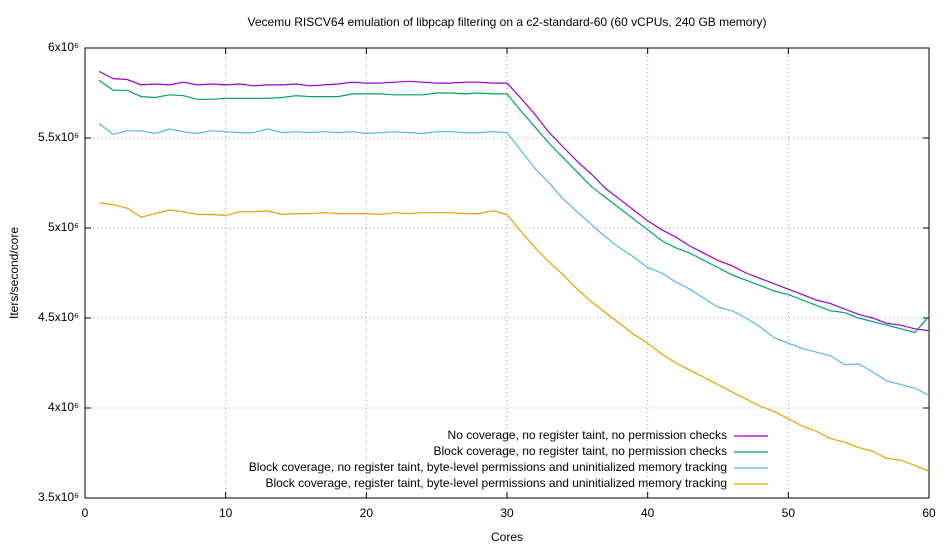 This screenshot has height=550, width=950. I want to click on y-tick-label: 4x10⁶, so click(63, 407).